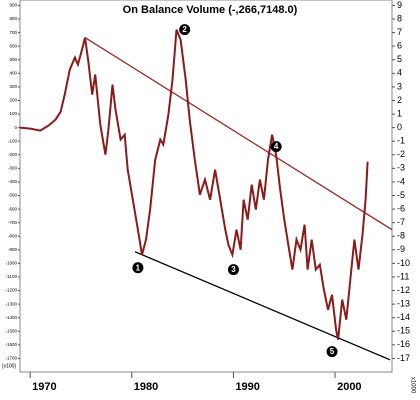 The height and width of the screenshot is (400, 420). Describe the element at coordinates (399, 100) in the screenshot. I see `y-tick-label: 2` at that location.